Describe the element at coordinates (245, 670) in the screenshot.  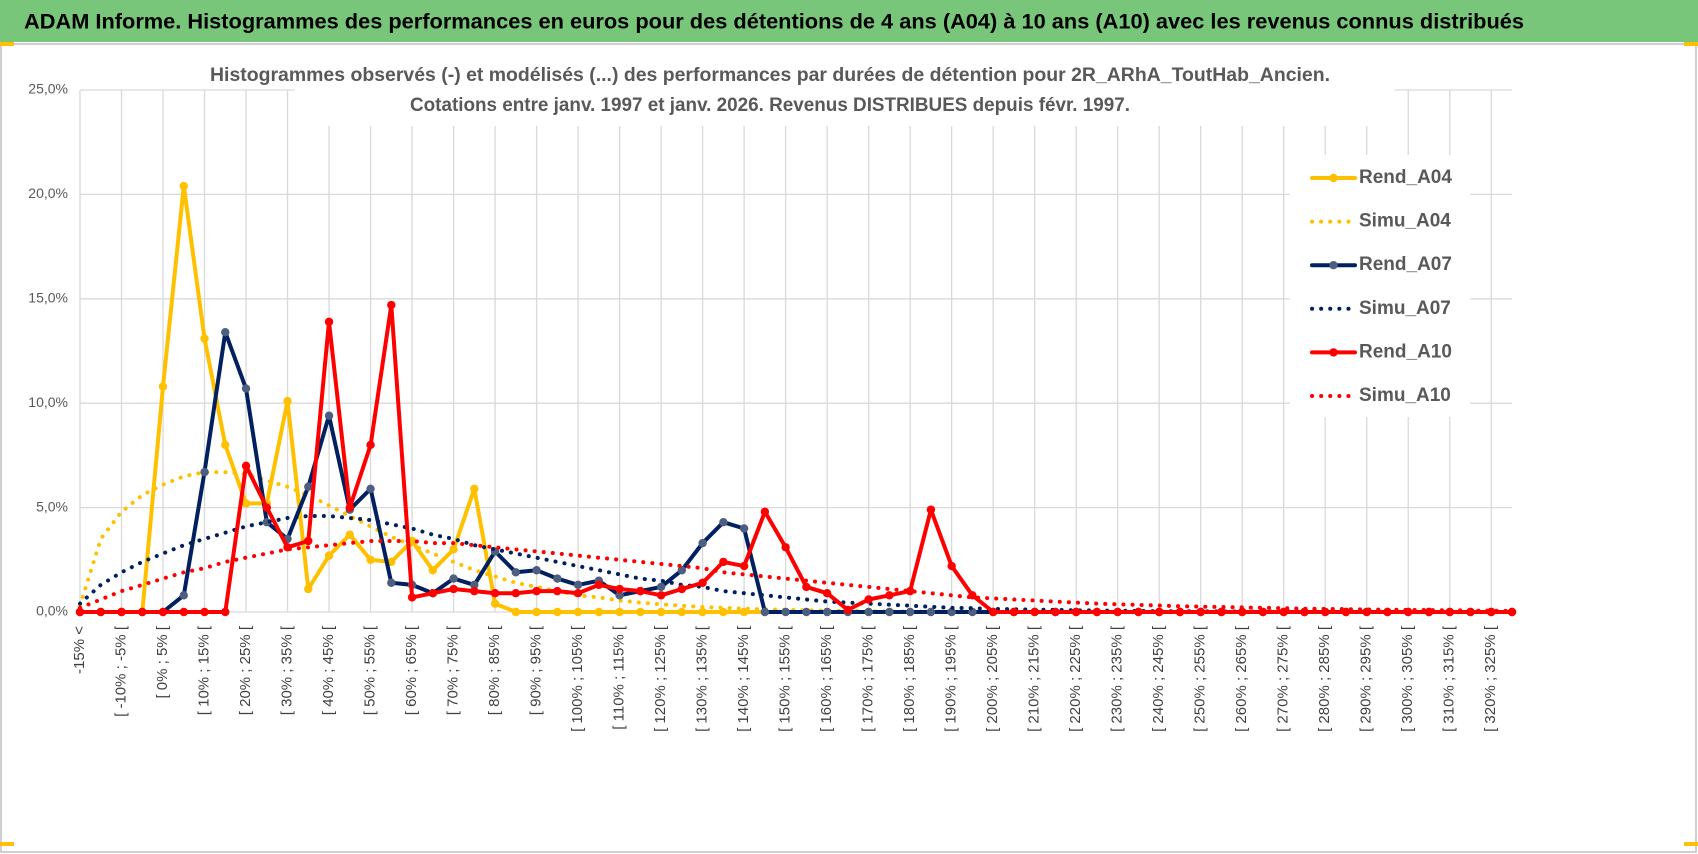
I see `x-tick-label: [ 20% ; 25% [` at that location.